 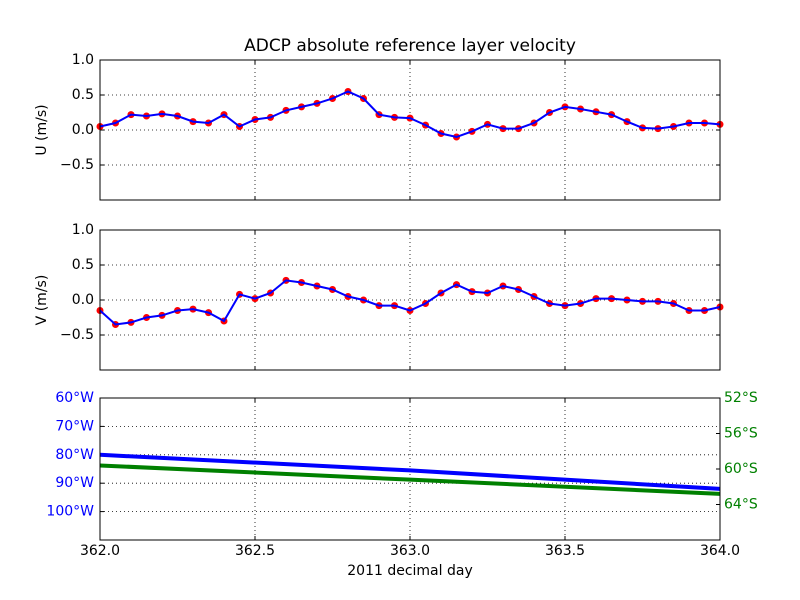 I want to click on y-tick-label: 70°W, so click(x=74, y=426).